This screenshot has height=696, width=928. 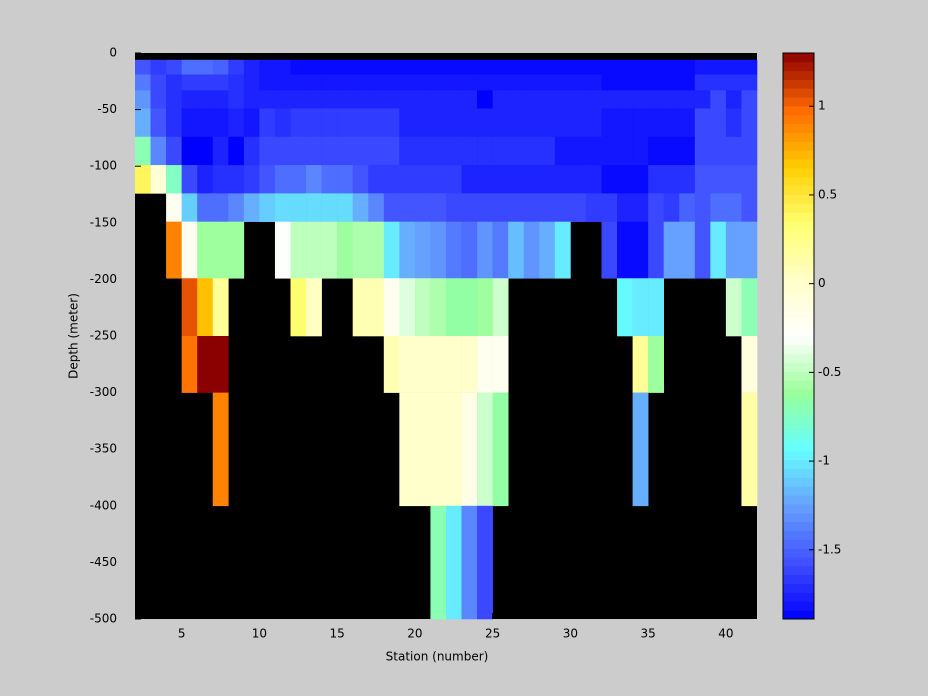 What do you see at coordinates (492, 634) in the screenshot?
I see `x-tick-label: 25` at bounding box center [492, 634].